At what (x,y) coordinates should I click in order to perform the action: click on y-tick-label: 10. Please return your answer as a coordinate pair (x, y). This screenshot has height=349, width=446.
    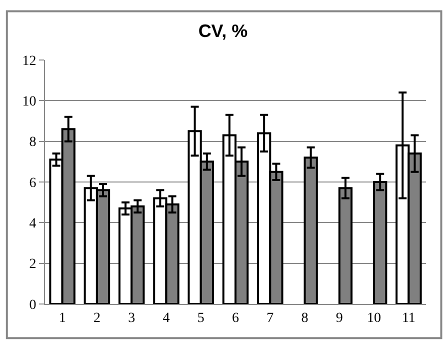
    Looking at the image, I should click on (29, 102).